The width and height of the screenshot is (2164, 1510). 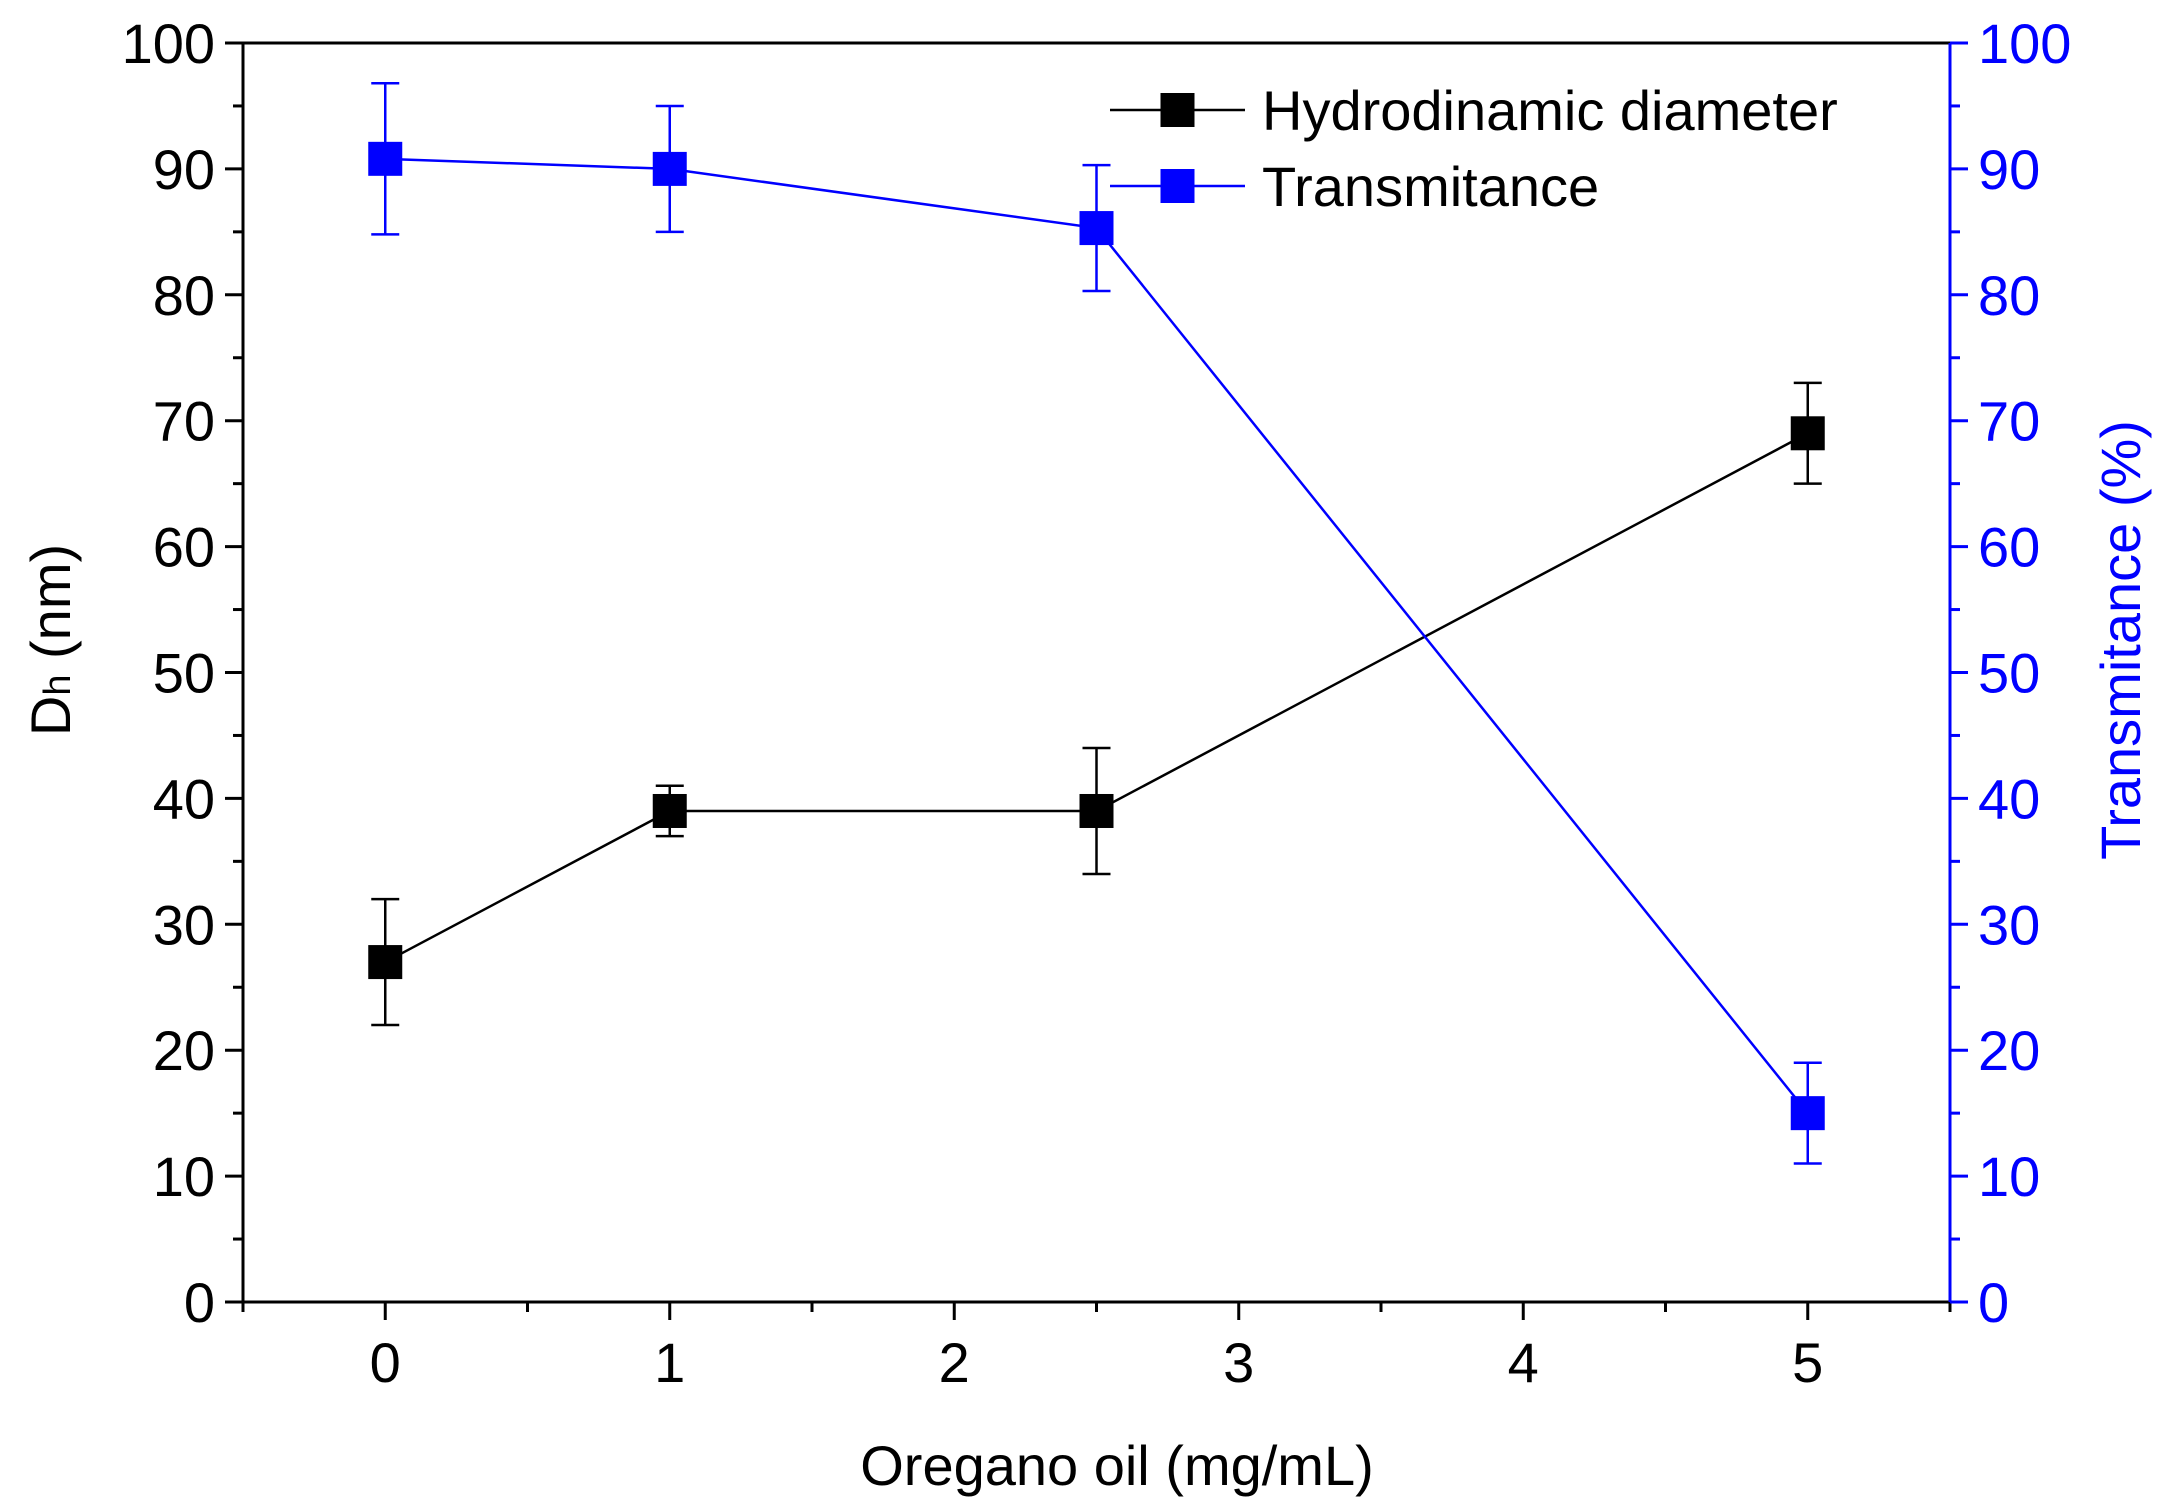 I want to click on y-right-tick-label: 40, so click(x=2009, y=798).